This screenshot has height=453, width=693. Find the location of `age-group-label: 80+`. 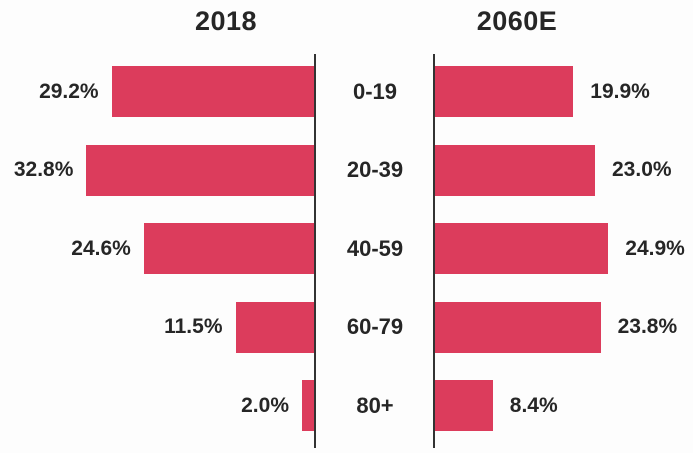

age-group-label: 80+ is located at coordinates (375, 405).